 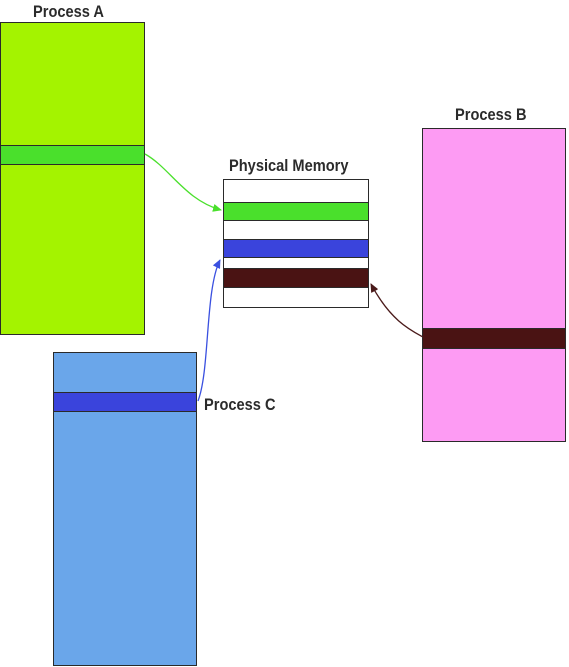 What do you see at coordinates (289, 165) in the screenshot?
I see `physical-memory-label: Physical Memory` at bounding box center [289, 165].